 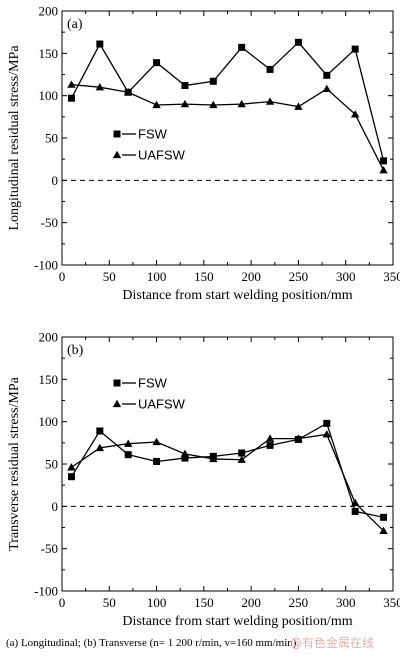 What do you see at coordinates (157, 602) in the screenshot?
I see `chart-b-xtick-label: 100` at bounding box center [157, 602].